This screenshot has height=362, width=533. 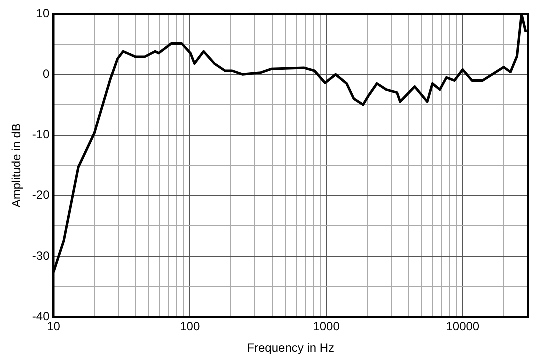 What do you see at coordinates (46, 73) in the screenshot?
I see `y-tick-label: 0` at bounding box center [46, 73].